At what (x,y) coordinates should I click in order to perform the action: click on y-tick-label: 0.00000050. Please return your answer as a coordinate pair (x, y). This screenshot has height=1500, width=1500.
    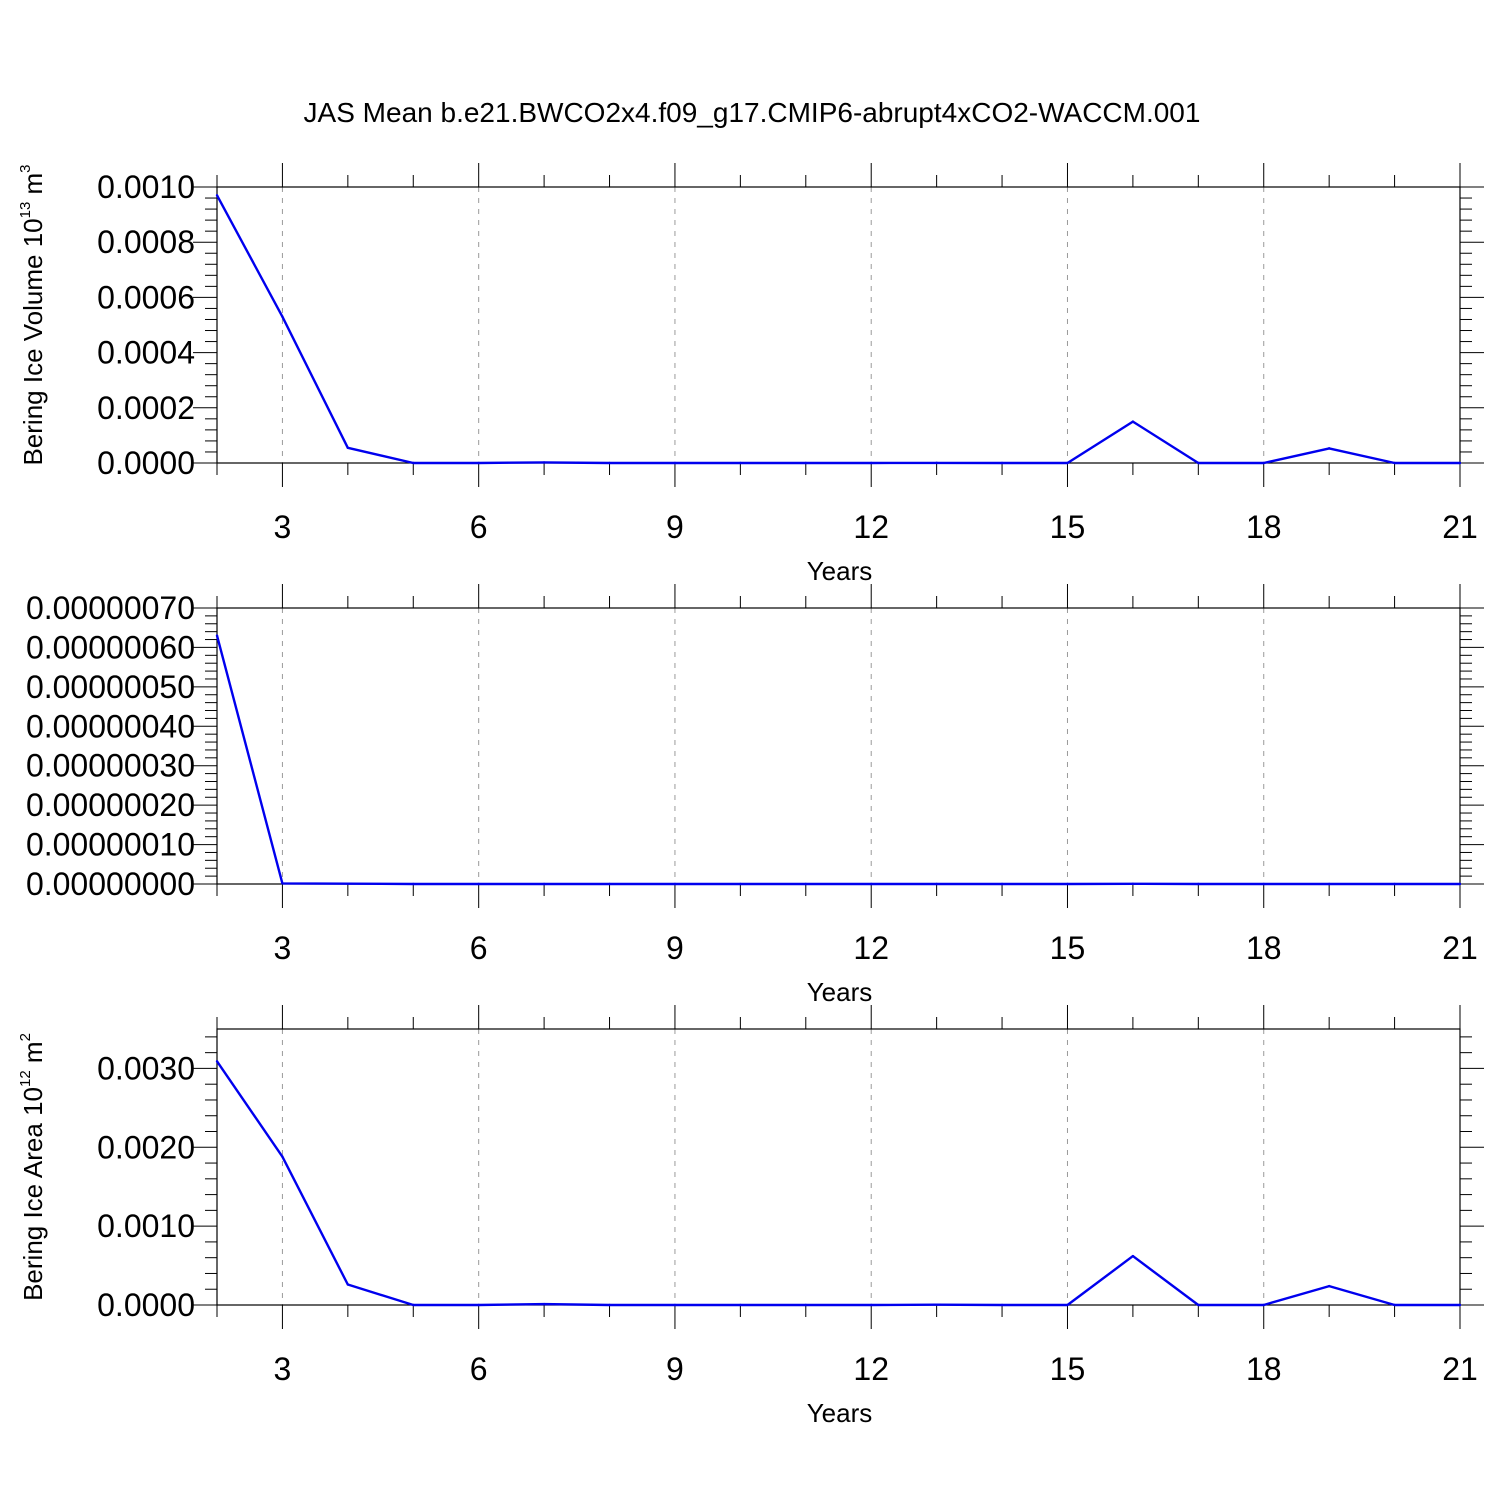
    Looking at the image, I should click on (110, 687).